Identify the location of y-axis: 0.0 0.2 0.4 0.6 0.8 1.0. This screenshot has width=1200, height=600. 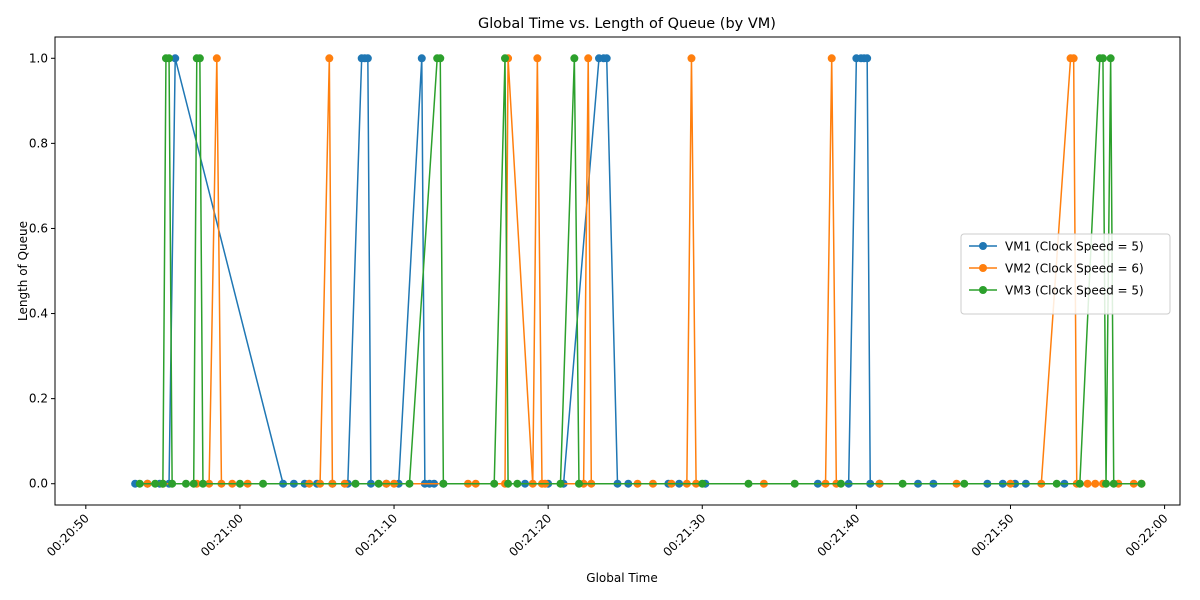
(42, 271).